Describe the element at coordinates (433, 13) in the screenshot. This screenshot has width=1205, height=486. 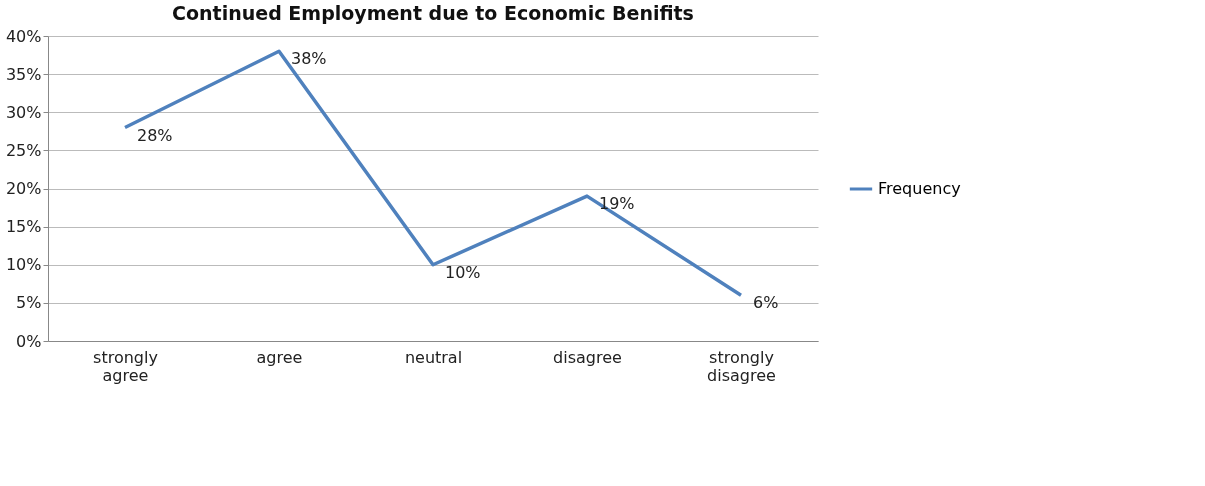
I see `chart-title: Continued Employment due to Economic Benifits` at that location.